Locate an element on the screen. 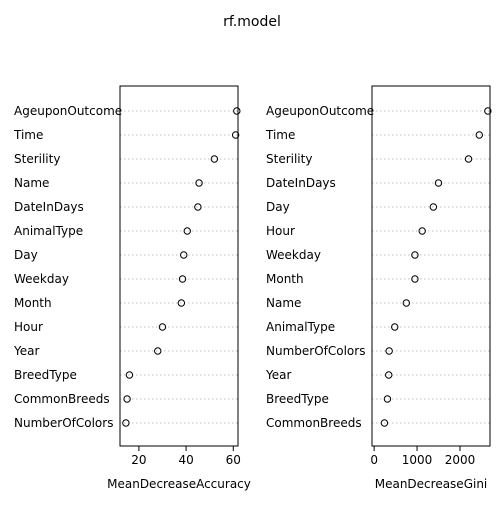 The width and height of the screenshot is (504, 508). chart-title: rf.model is located at coordinates (252, 22).